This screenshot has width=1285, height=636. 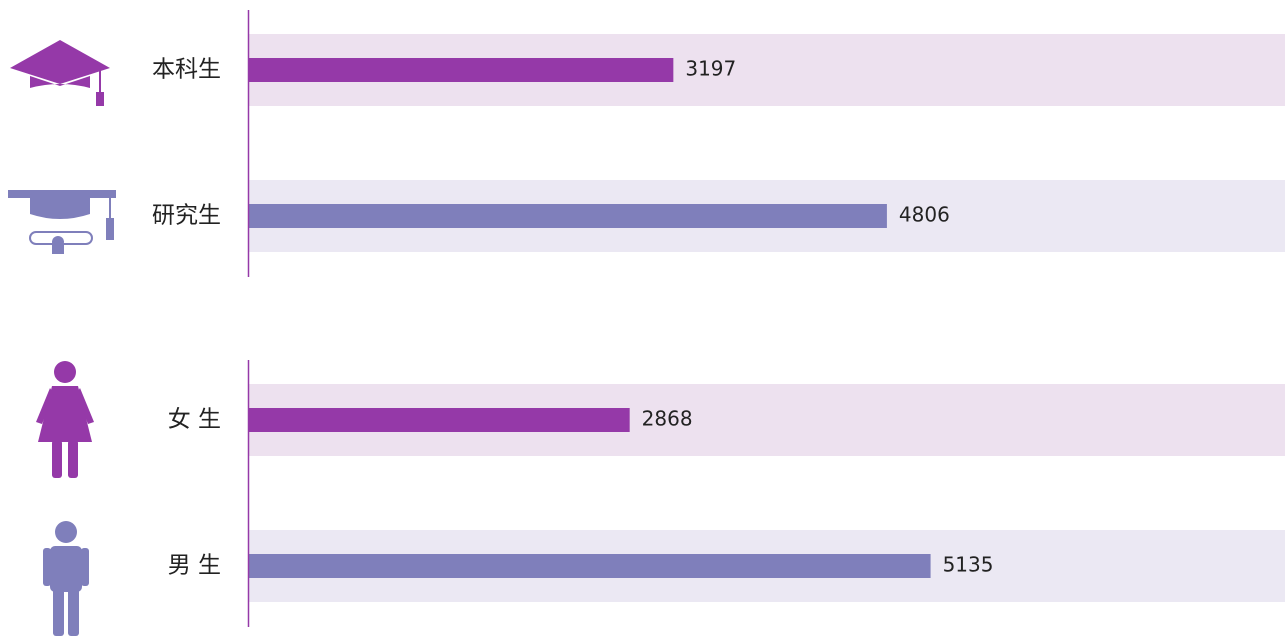 What do you see at coordinates (924, 215) in the screenshot?
I see `value-label: 4806` at bounding box center [924, 215].